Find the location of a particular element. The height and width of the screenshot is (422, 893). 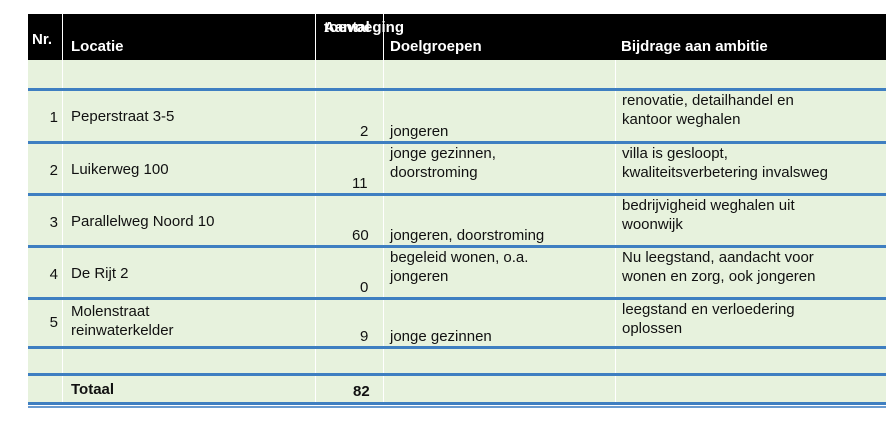

row-locatie: Molenstraat reinwaterkelder is located at coordinates (122, 321).